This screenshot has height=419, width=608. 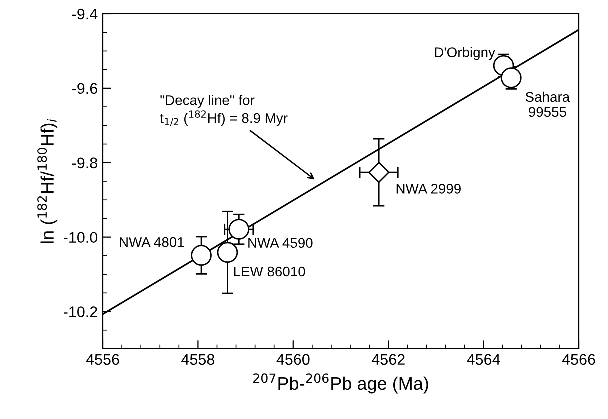 What do you see at coordinates (465, 53) in the screenshot?
I see `series-label: D'Orbigny` at bounding box center [465, 53].